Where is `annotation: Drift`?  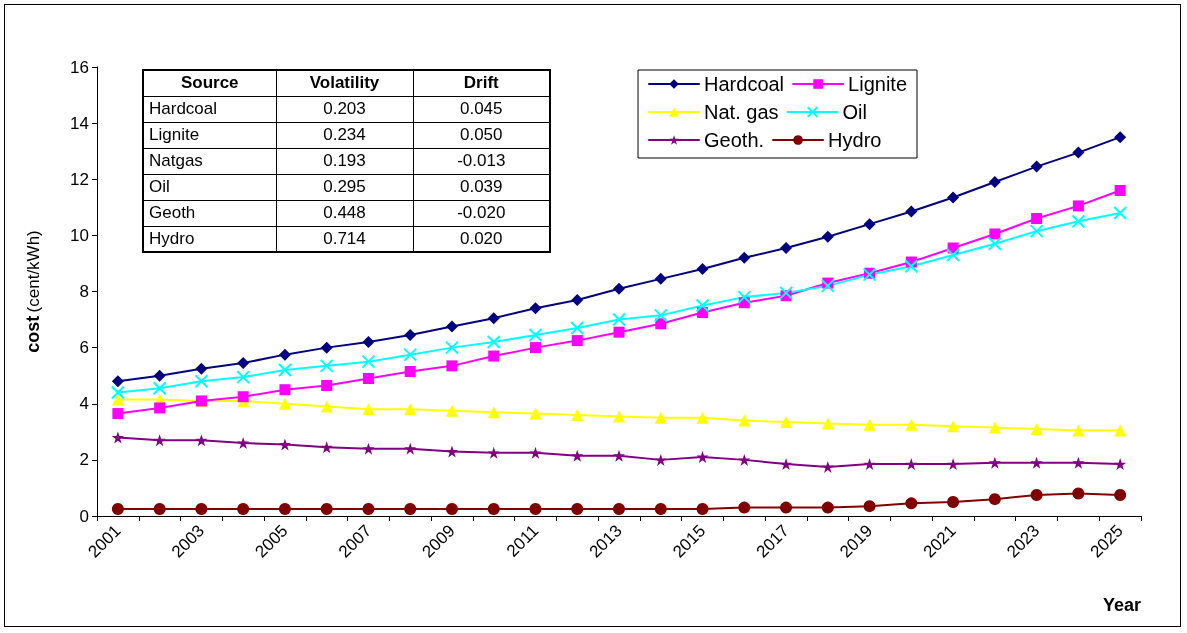 annotation: Drift is located at coordinates (481, 83).